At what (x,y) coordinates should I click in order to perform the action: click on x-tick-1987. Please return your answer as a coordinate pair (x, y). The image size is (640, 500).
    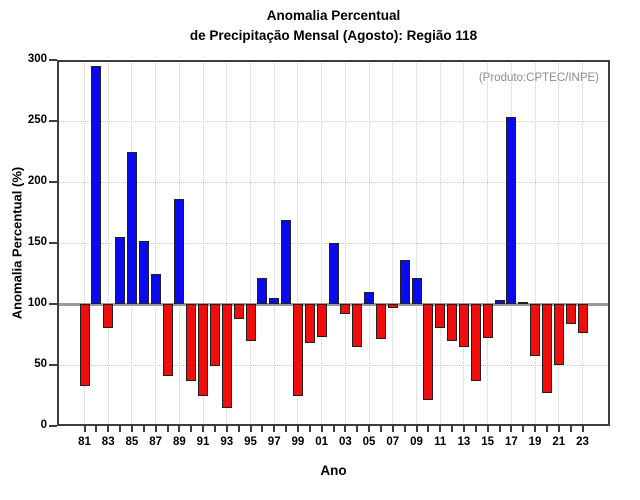
    Looking at the image, I should click on (155, 429).